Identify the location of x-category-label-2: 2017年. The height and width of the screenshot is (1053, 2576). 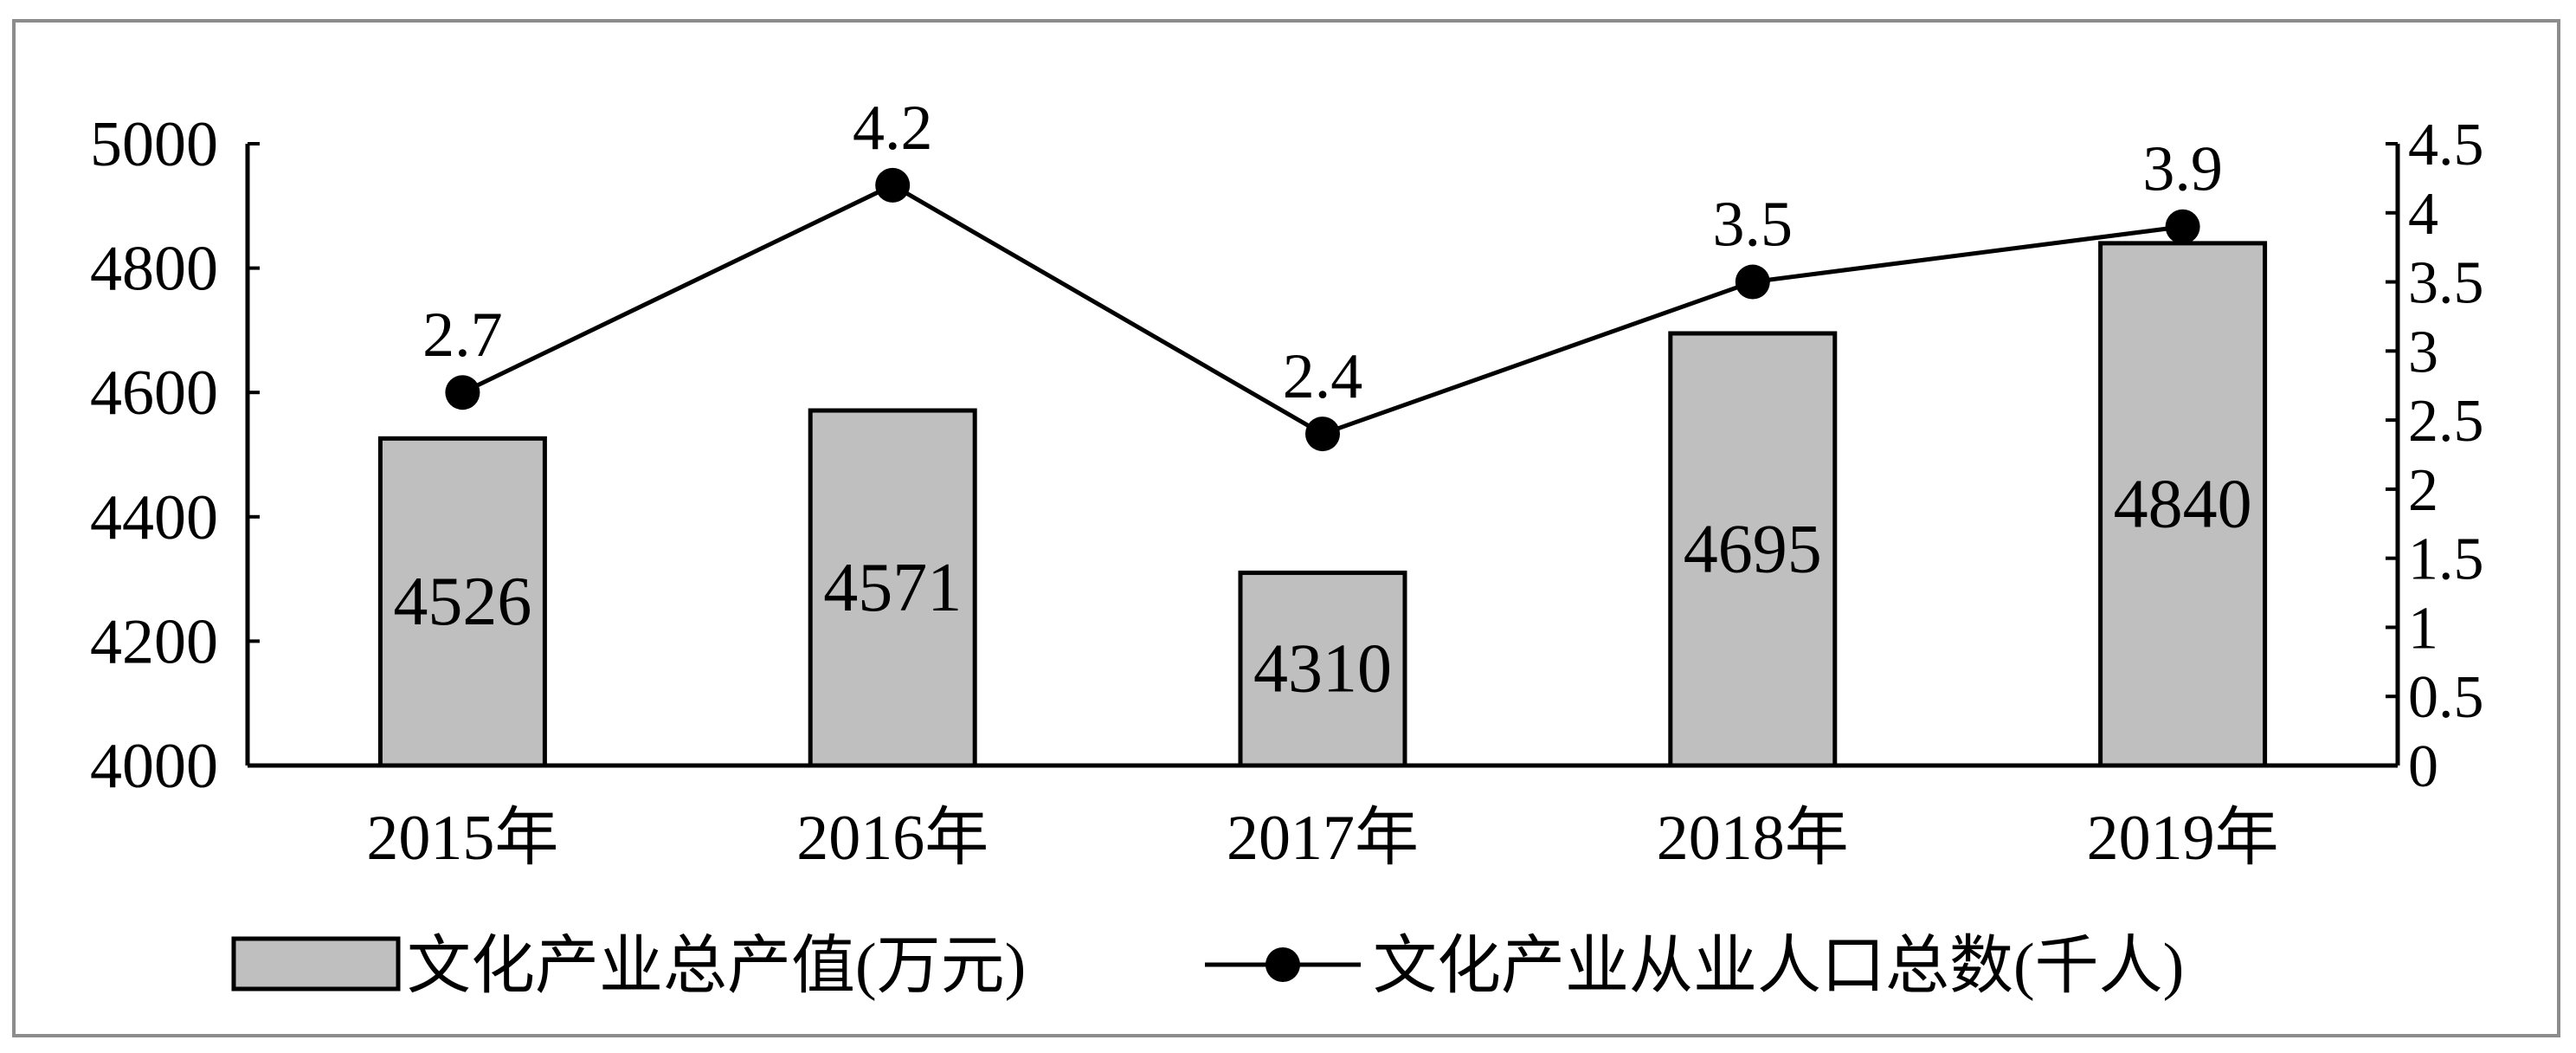
(1323, 838).